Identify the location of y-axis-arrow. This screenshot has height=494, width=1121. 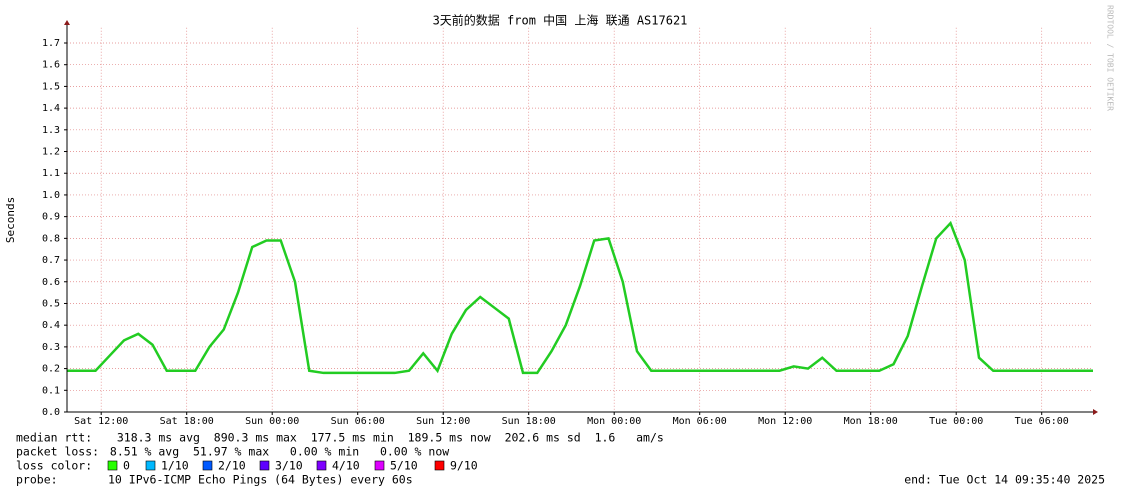
(67, 22).